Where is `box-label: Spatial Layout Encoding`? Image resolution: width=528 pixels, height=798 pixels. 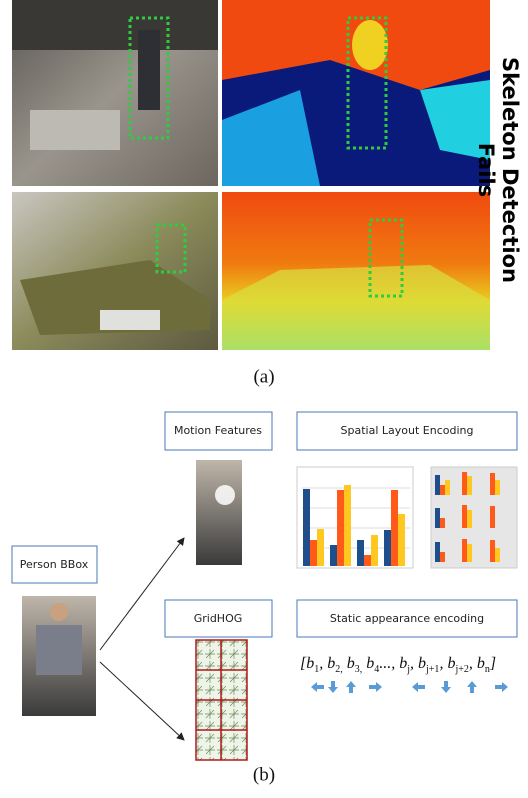 box-label: Spatial Layout Encoding is located at coordinates (407, 430).